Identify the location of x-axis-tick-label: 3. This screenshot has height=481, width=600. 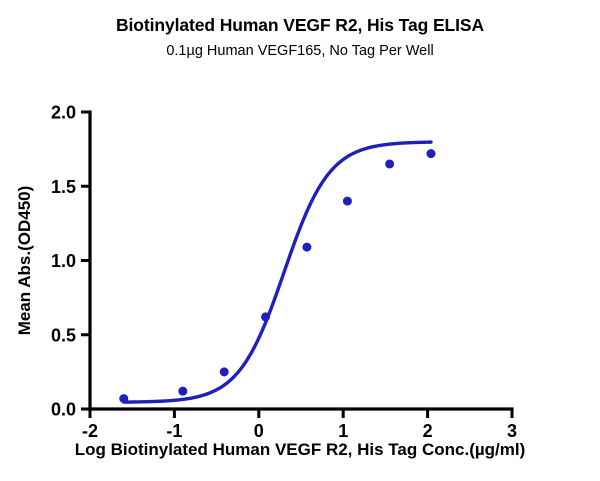
(512, 431).